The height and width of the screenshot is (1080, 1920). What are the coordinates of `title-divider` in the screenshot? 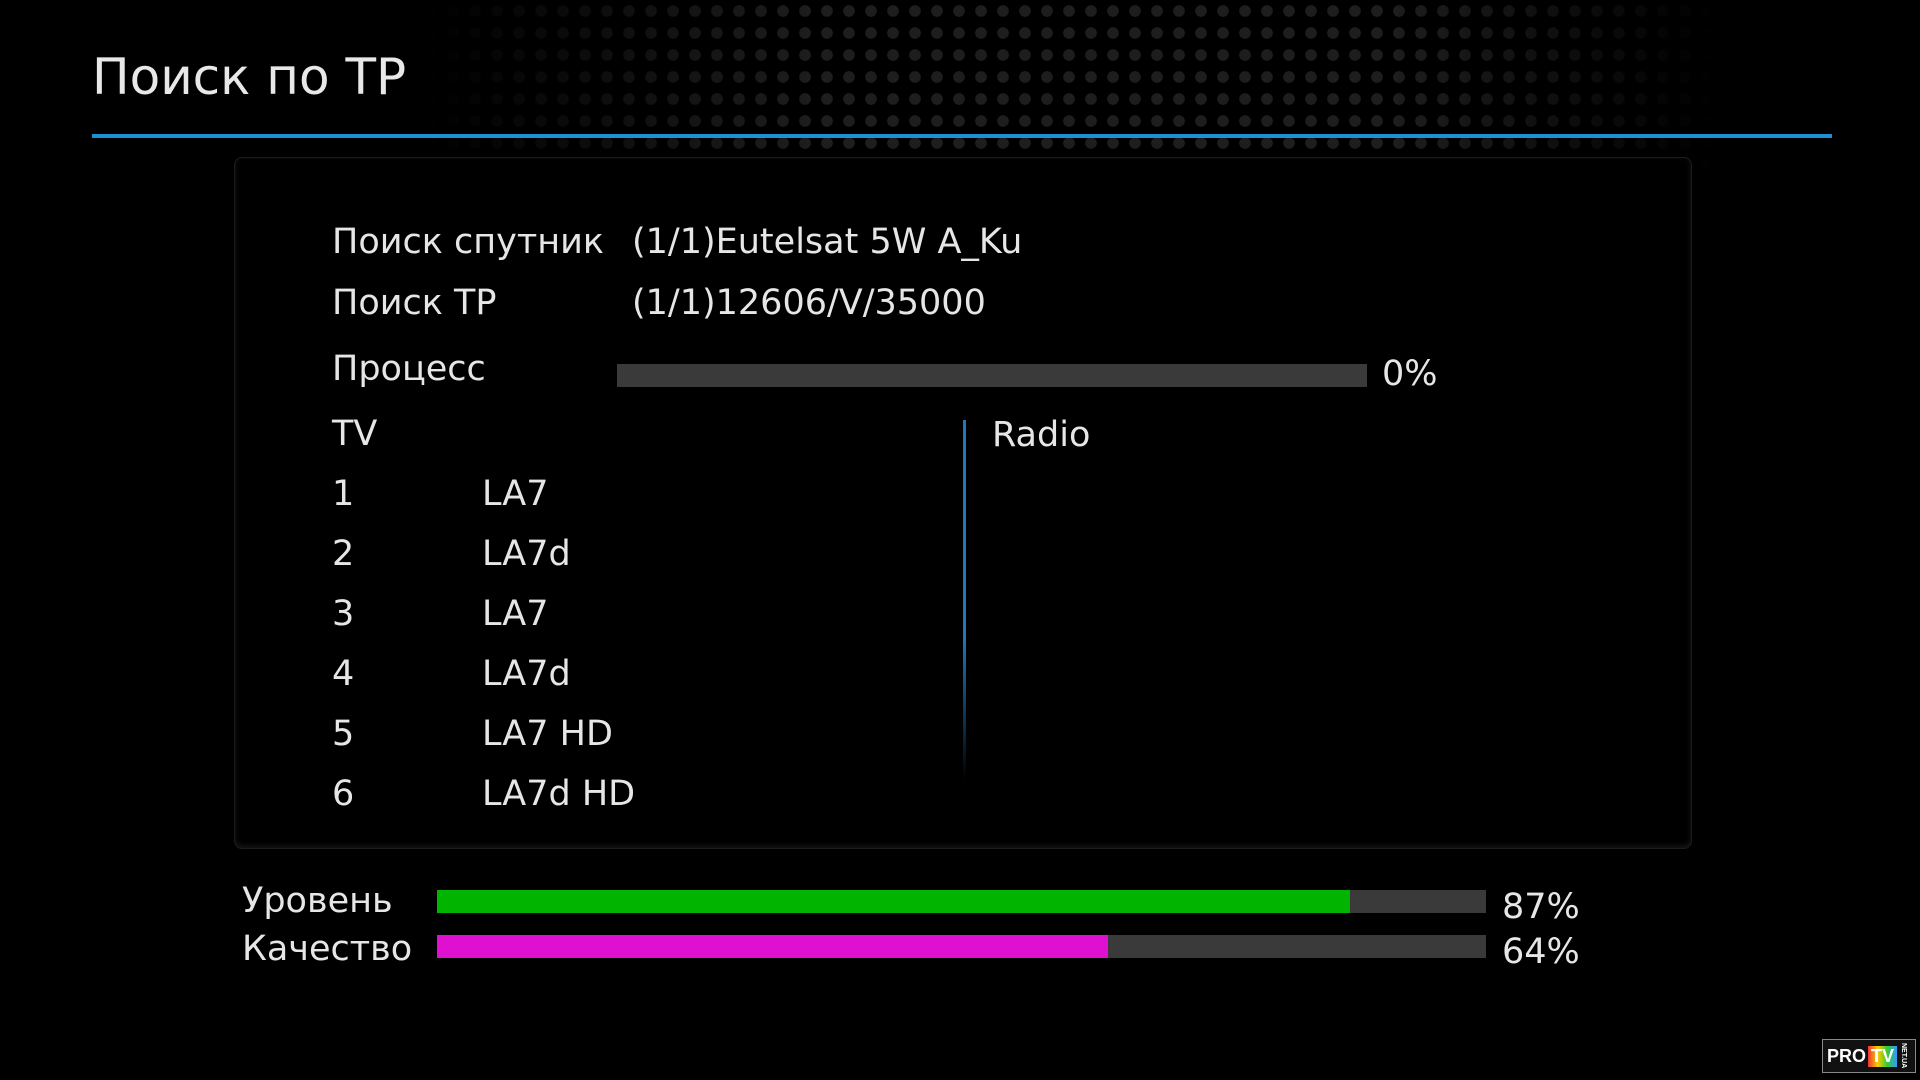 It's located at (962, 136).